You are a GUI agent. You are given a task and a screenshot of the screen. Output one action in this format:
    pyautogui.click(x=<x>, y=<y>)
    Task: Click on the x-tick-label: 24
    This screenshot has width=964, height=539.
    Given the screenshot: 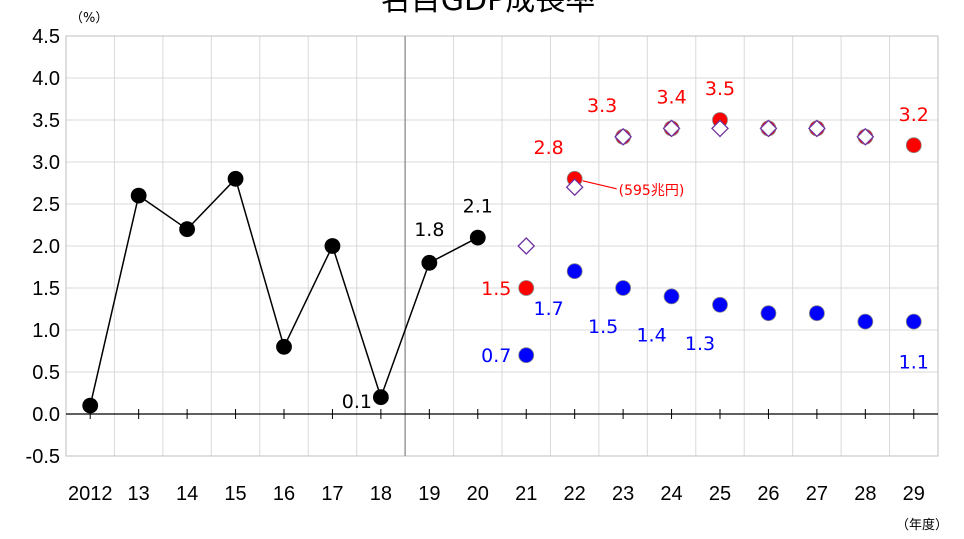 What is the action you would take?
    pyautogui.click(x=671, y=494)
    